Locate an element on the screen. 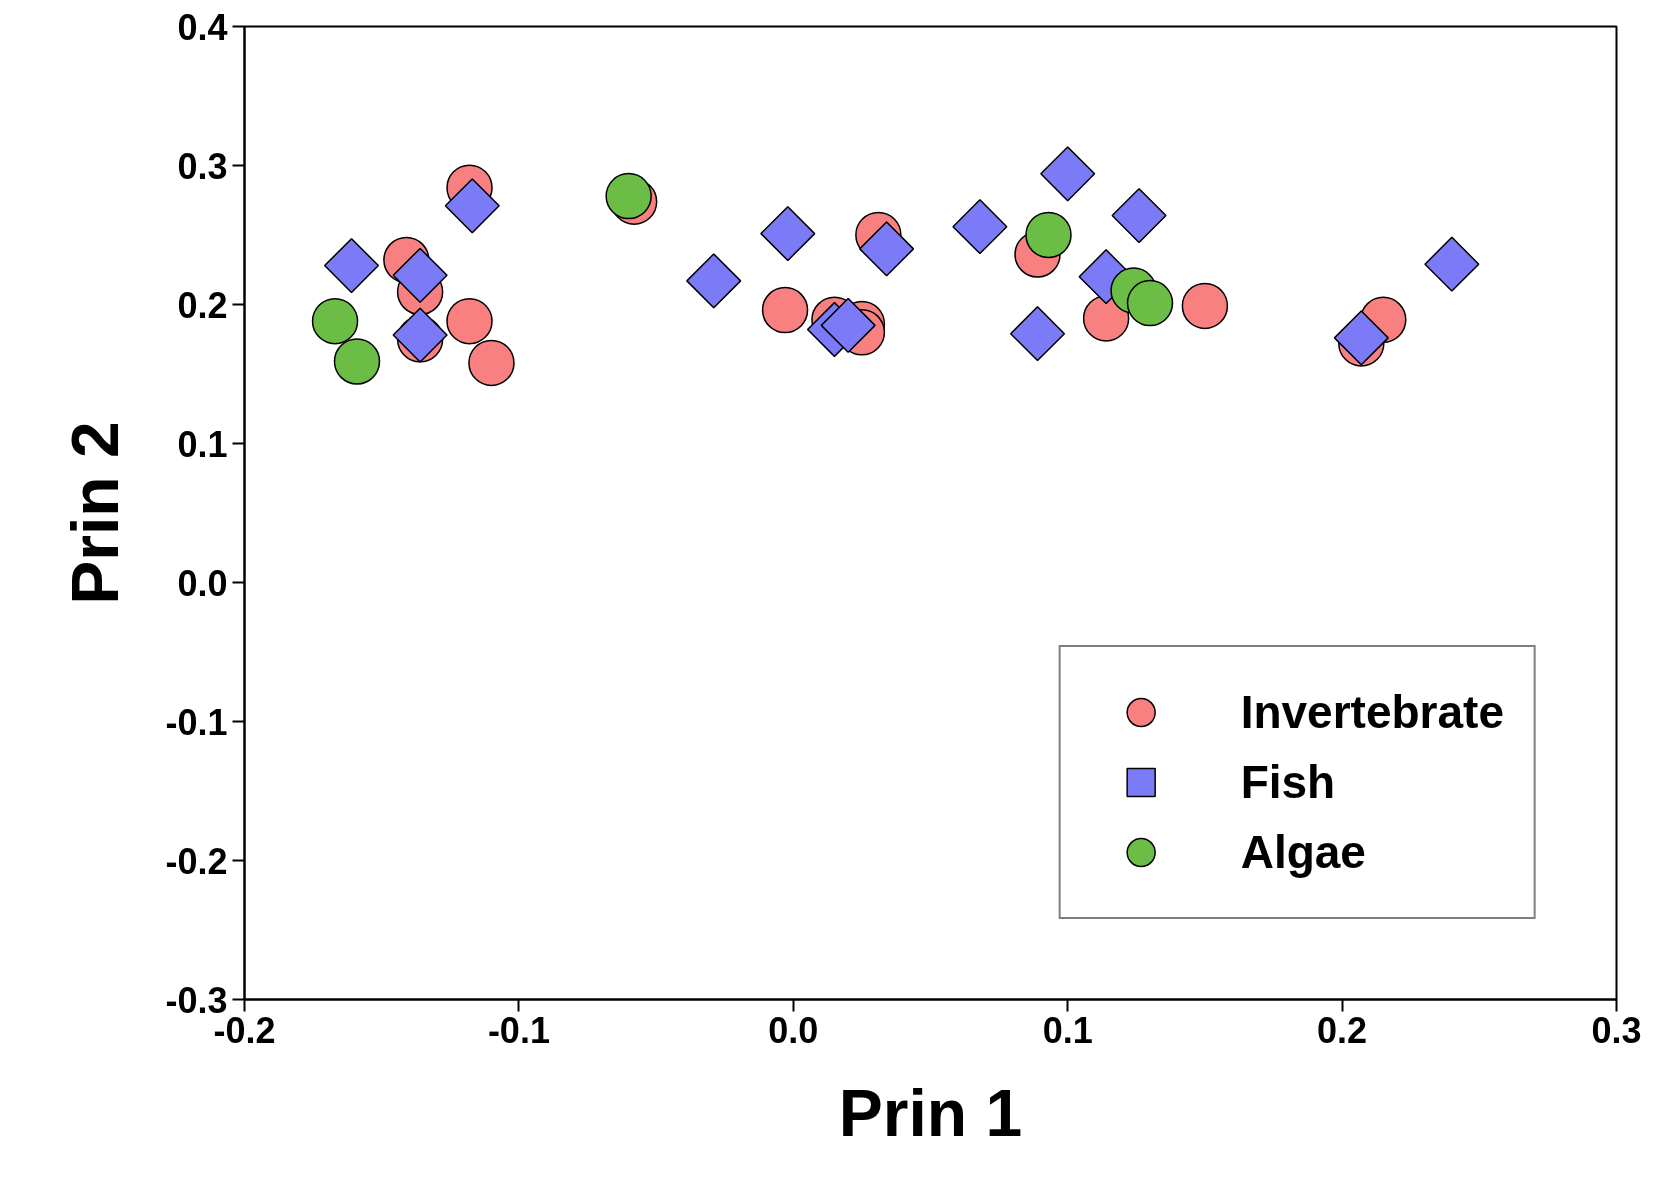 Image resolution: width=1662 pixels, height=1189 pixels. y-tick-label: 0.2 is located at coordinates (202, 305).